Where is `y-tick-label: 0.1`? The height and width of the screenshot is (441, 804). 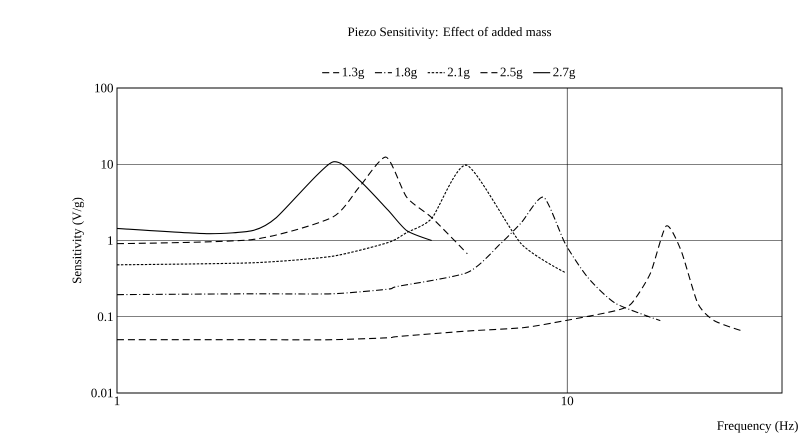
y-tick-label: 0.1 is located at coordinates (105, 317).